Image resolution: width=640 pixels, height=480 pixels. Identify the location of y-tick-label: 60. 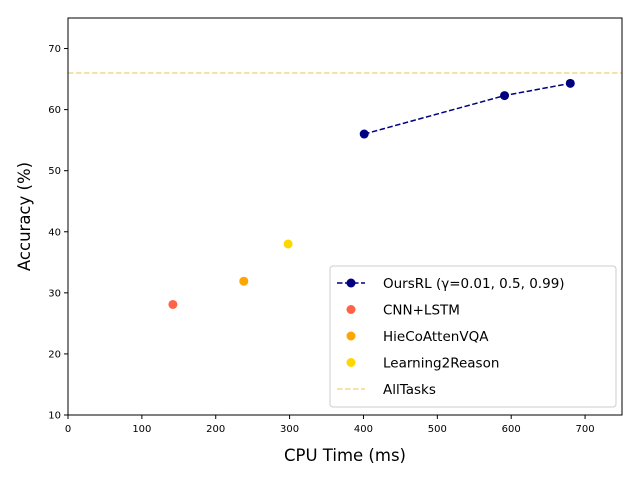
(54, 110).